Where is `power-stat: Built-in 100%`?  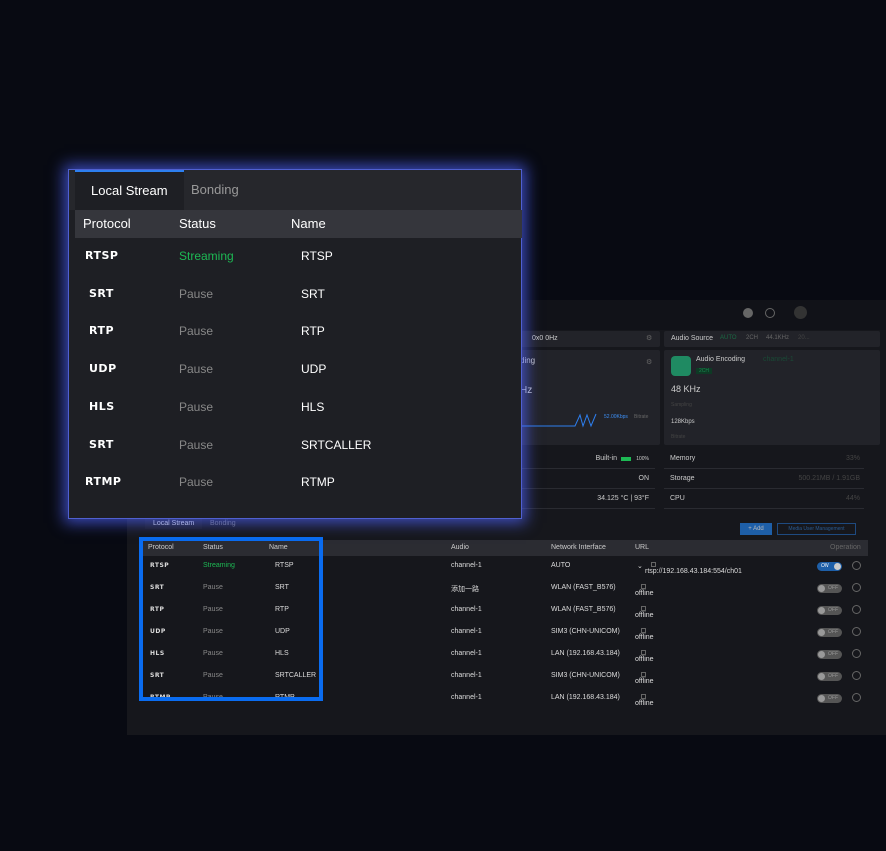 power-stat: Built-in 100% is located at coordinates (587, 459).